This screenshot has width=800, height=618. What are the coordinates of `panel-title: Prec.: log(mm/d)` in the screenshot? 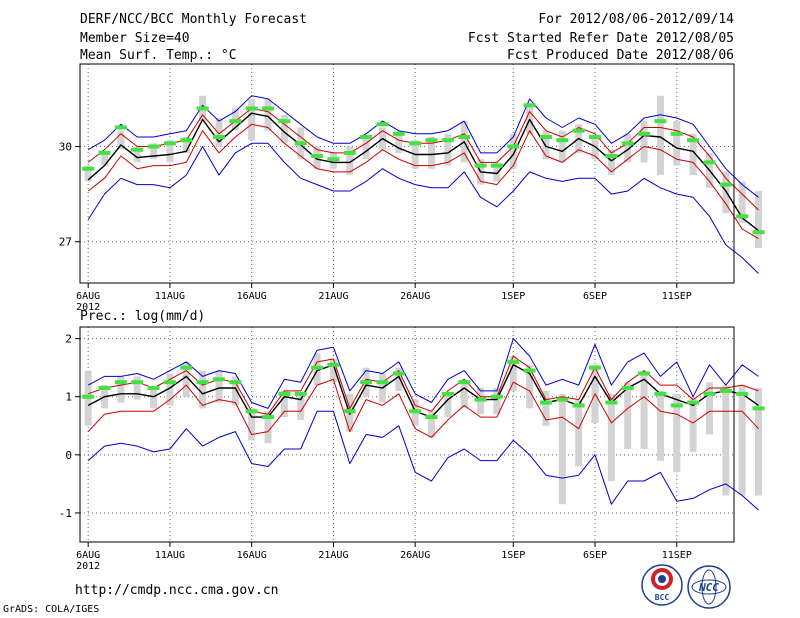 It's located at (142, 316).